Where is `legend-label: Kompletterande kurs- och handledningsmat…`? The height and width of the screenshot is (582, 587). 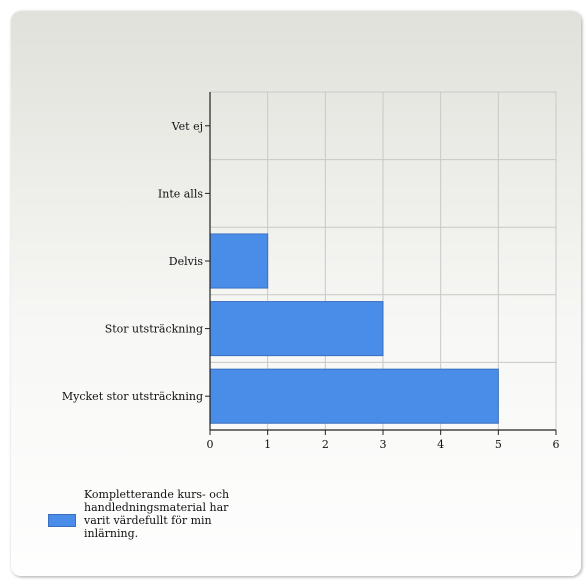
legend-label: Kompletterande kurs- och handledningsmat… is located at coordinates (157, 514).